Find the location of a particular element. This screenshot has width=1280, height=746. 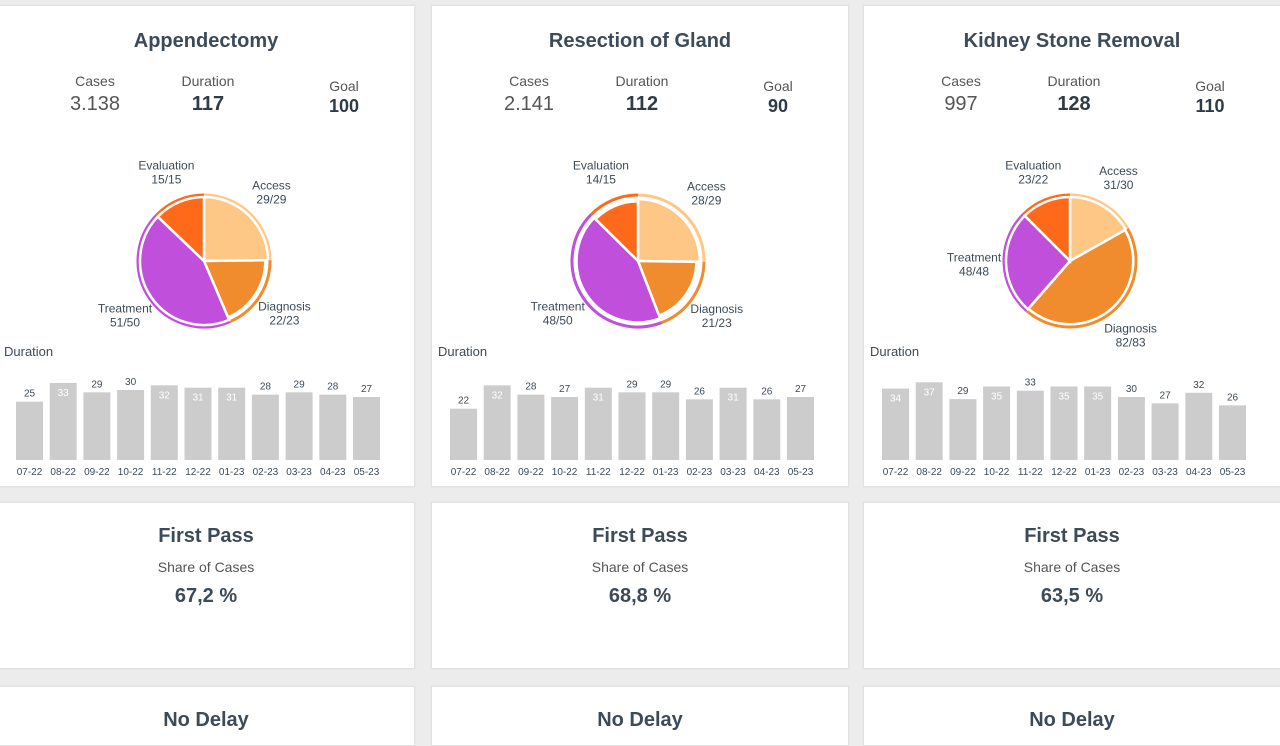

pie-value-treatment: 48/50 is located at coordinates (558, 321).